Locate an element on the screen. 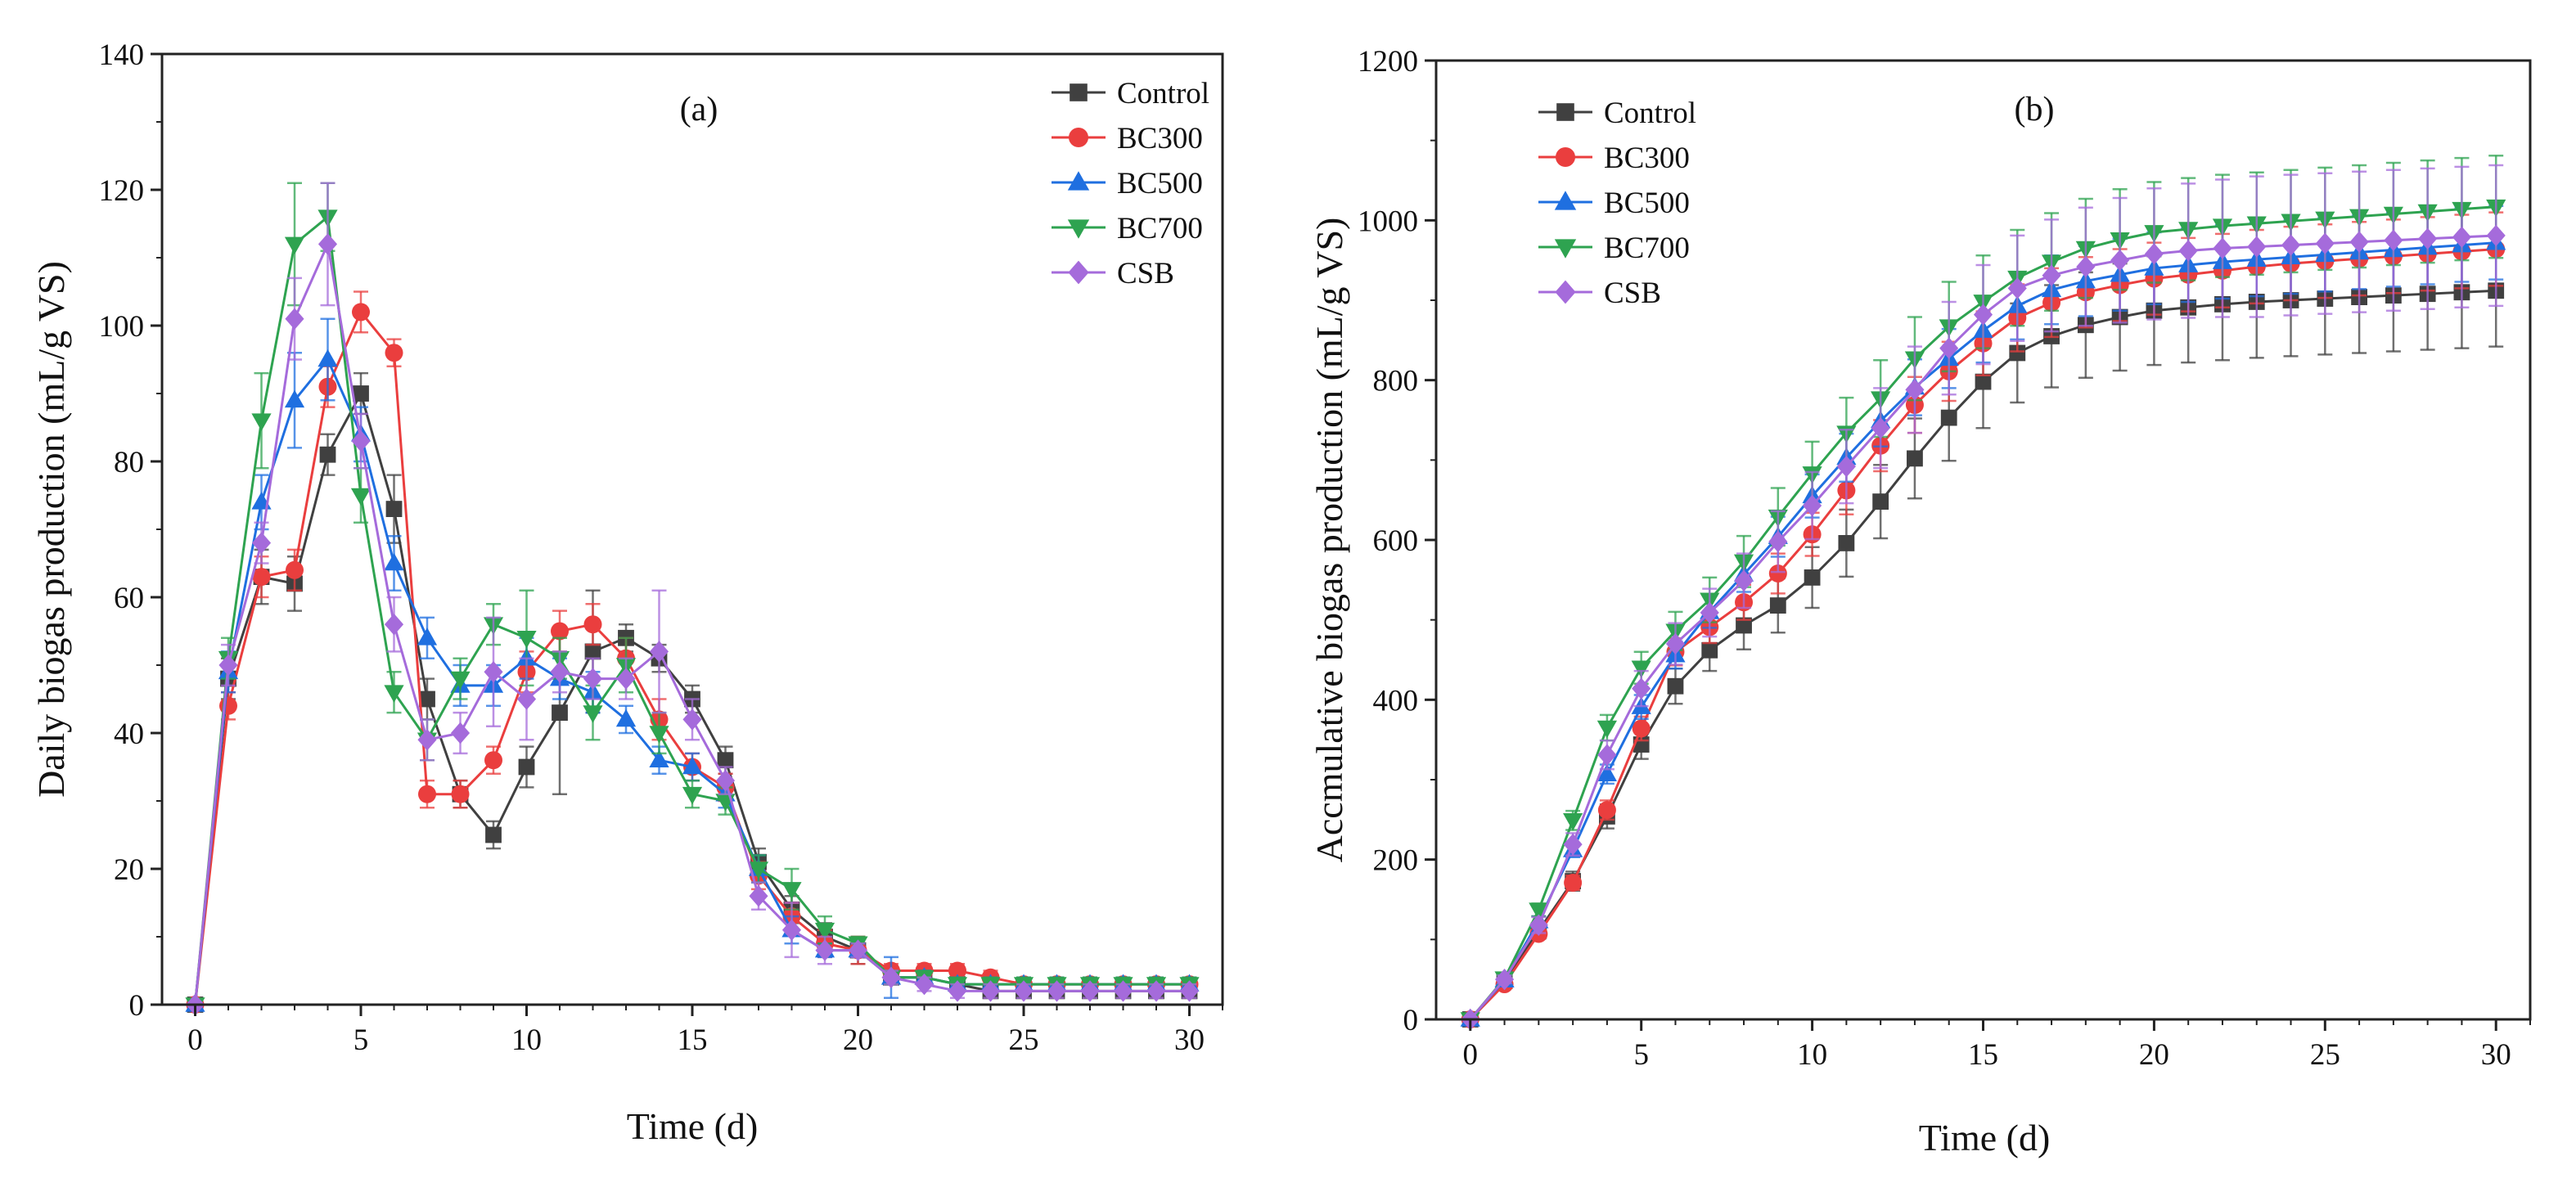  legend-item: BC500 is located at coordinates (1614, 203).